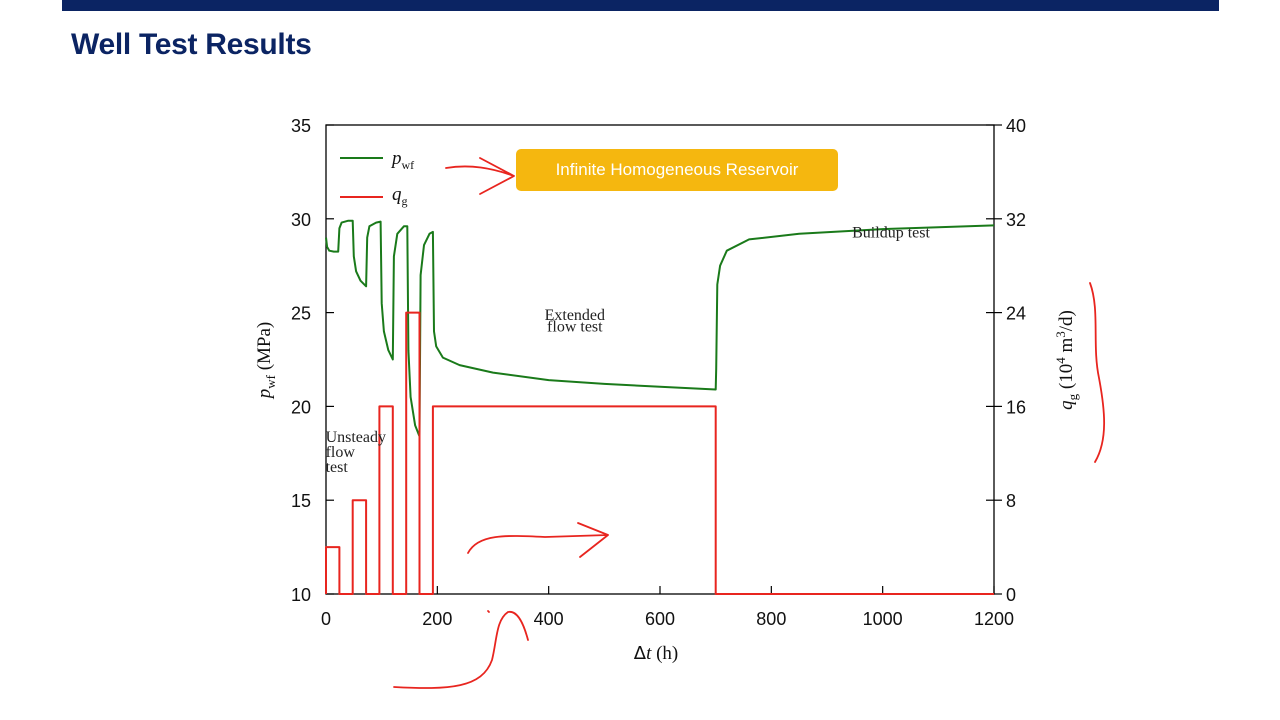 This screenshot has height=720, width=1280. I want to click on y-axis-left-label: pwf (MPa), so click(266, 361).